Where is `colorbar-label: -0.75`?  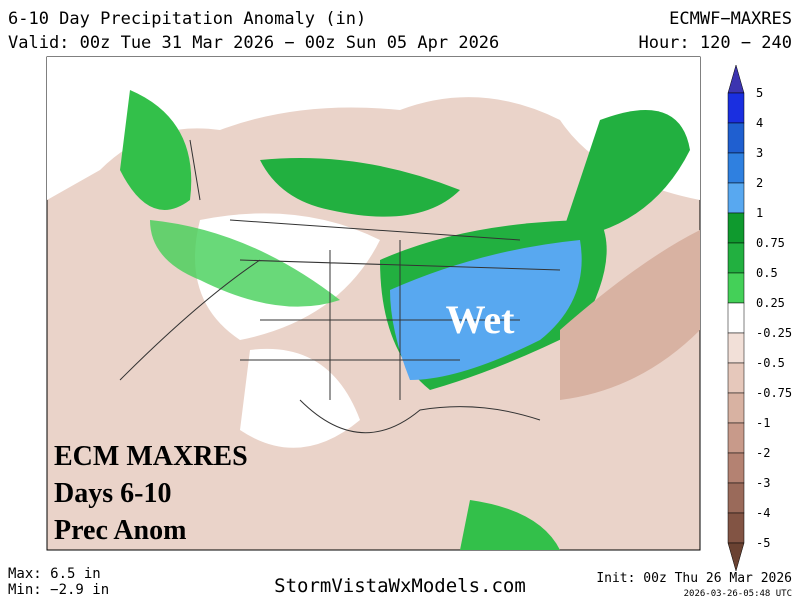
colorbar-label: -0.75 is located at coordinates (774, 393).